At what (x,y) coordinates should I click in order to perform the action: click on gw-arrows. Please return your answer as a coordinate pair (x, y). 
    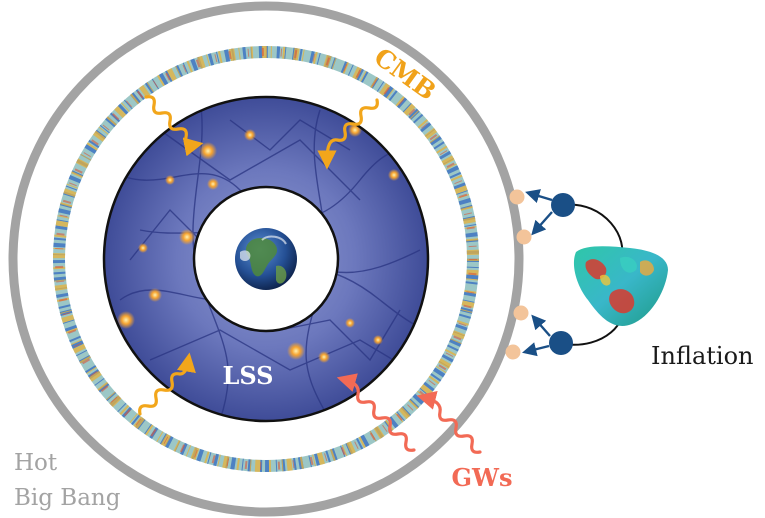
    Looking at the image, I should click on (409, 413).